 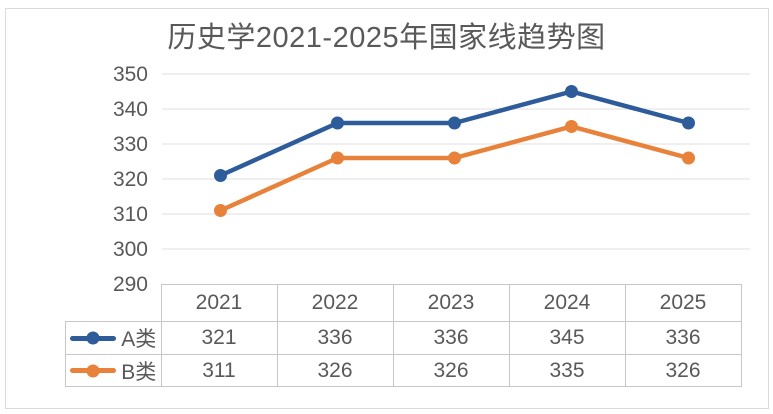 I want to click on value-cell-A类-2022: 336, so click(x=335, y=338).